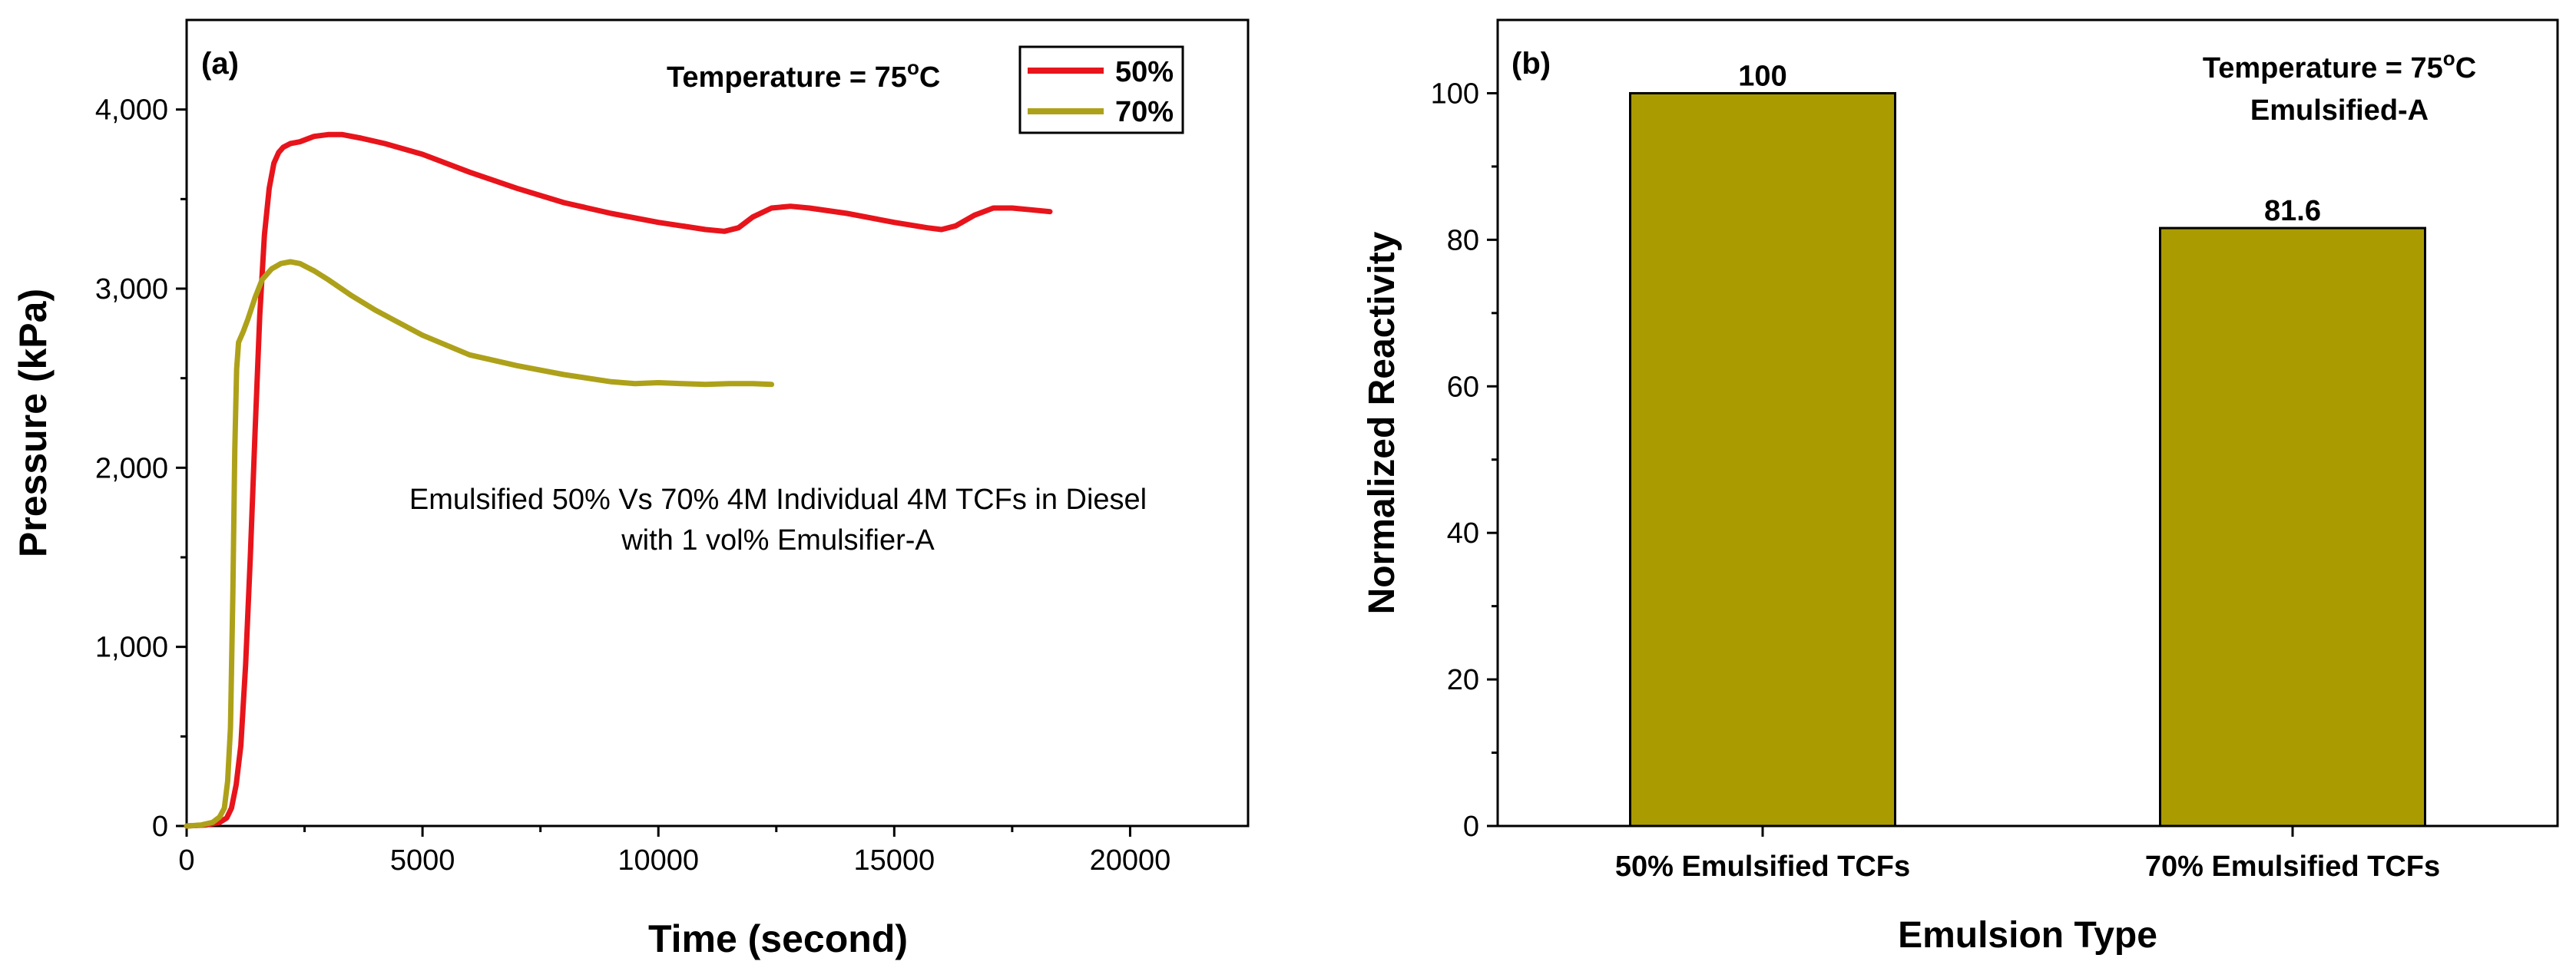 Image resolution: width=2576 pixels, height=968 pixels. What do you see at coordinates (131, 111) in the screenshot?
I see `panel-a-y-tick-label: 4,000` at bounding box center [131, 111].